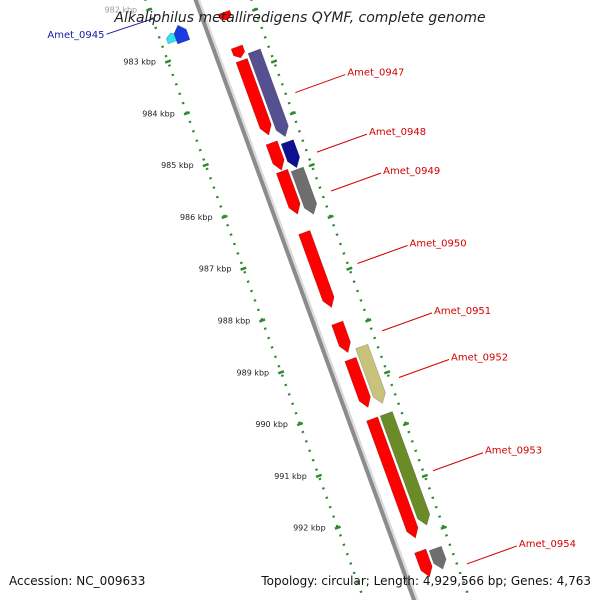 The height and width of the screenshot is (600, 600). What do you see at coordinates (411, 171) in the screenshot?
I see `gene-label-Amet_0949: Amet_0949` at bounding box center [411, 171].